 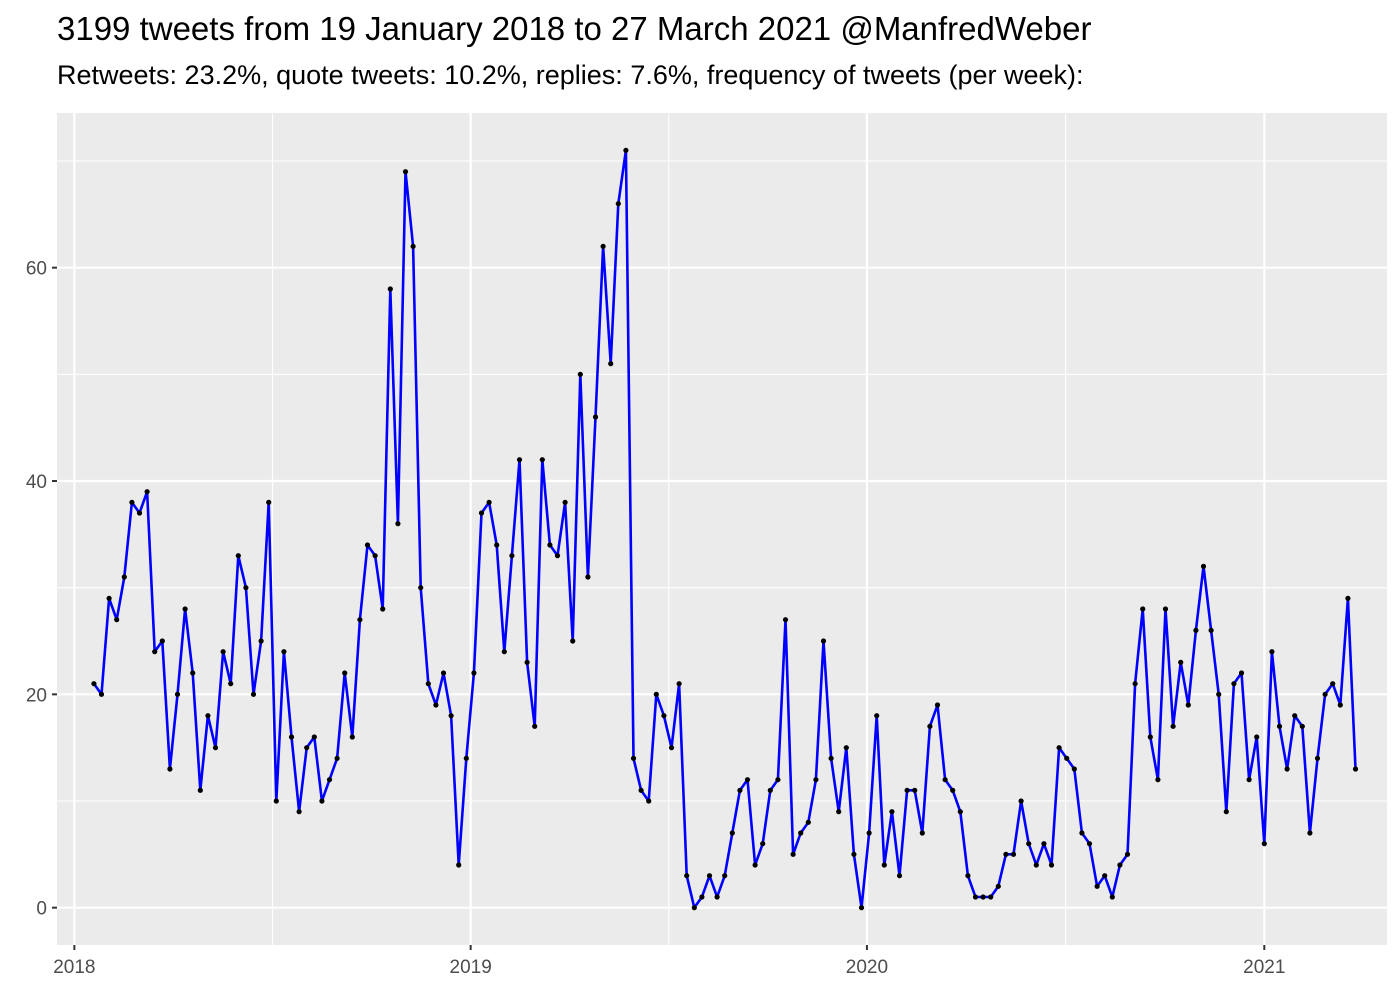 What do you see at coordinates (41, 909) in the screenshot?
I see `y-tick-label: 0` at bounding box center [41, 909].